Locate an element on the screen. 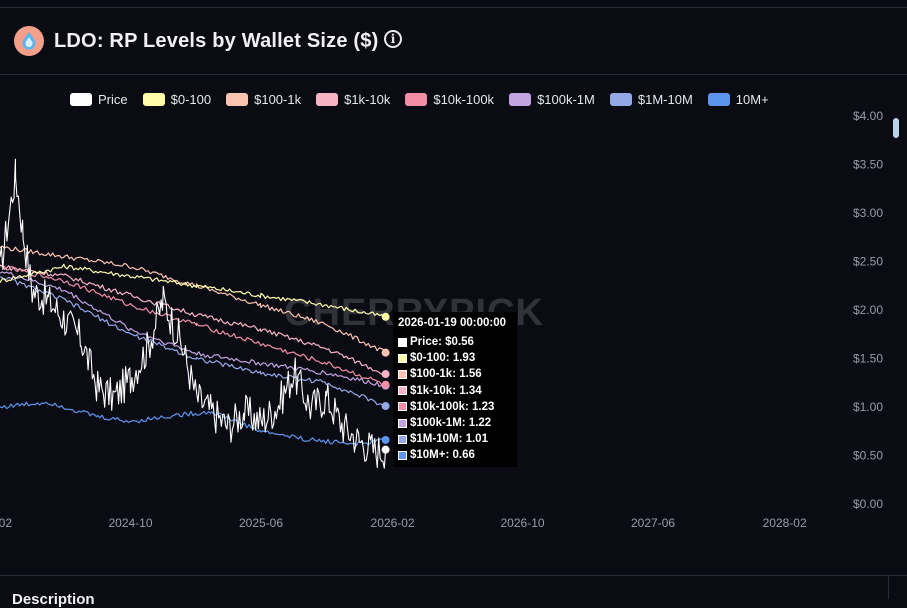 This screenshot has width=907, height=608. legend-label: $0-100 is located at coordinates (191, 99).